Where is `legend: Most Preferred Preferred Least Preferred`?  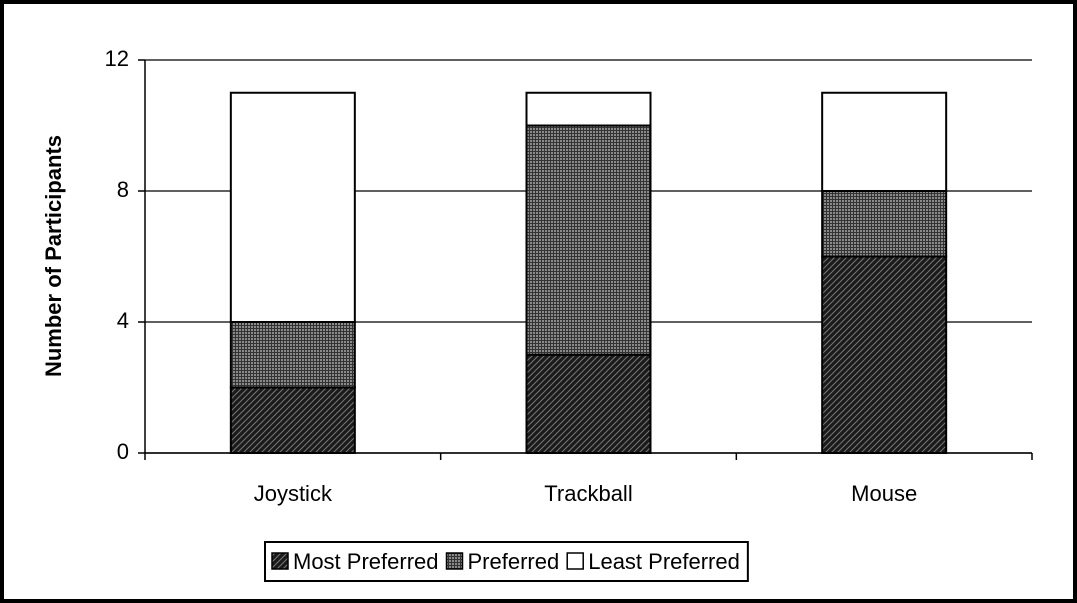
legend: Most Preferred Preferred Least Preferred is located at coordinates (506, 561).